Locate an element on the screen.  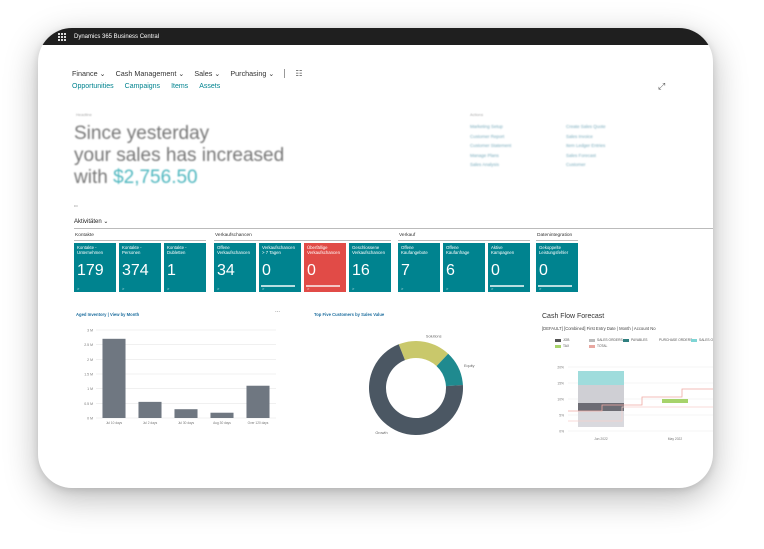
link-assets: Assets is located at coordinates (210, 86).